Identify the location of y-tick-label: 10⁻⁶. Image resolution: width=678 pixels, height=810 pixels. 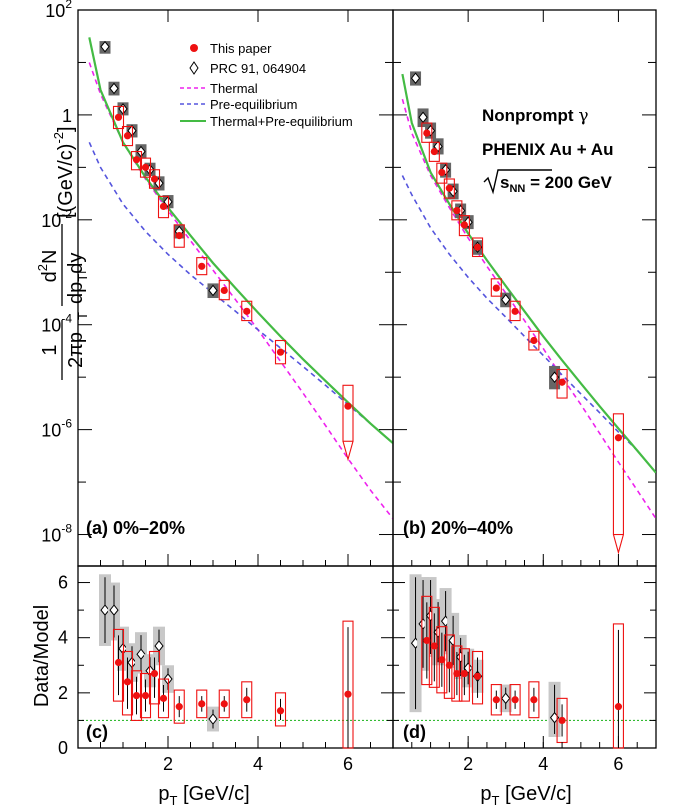
(56, 429).